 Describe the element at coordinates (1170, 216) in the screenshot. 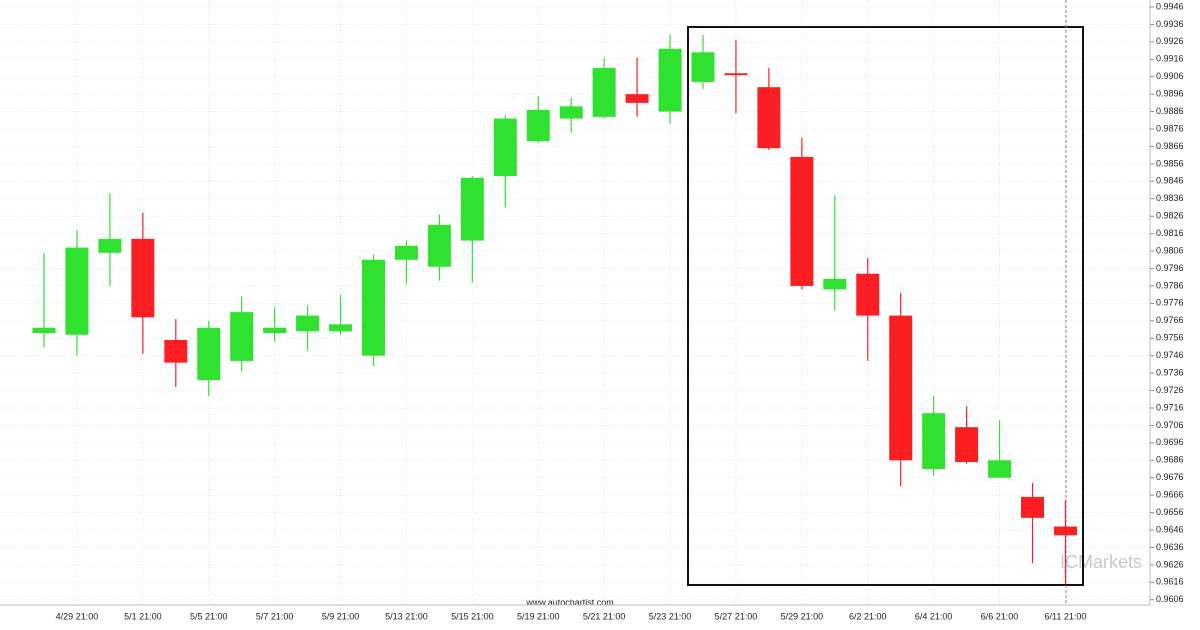

I see `y-tick-label: 0.9826` at that location.